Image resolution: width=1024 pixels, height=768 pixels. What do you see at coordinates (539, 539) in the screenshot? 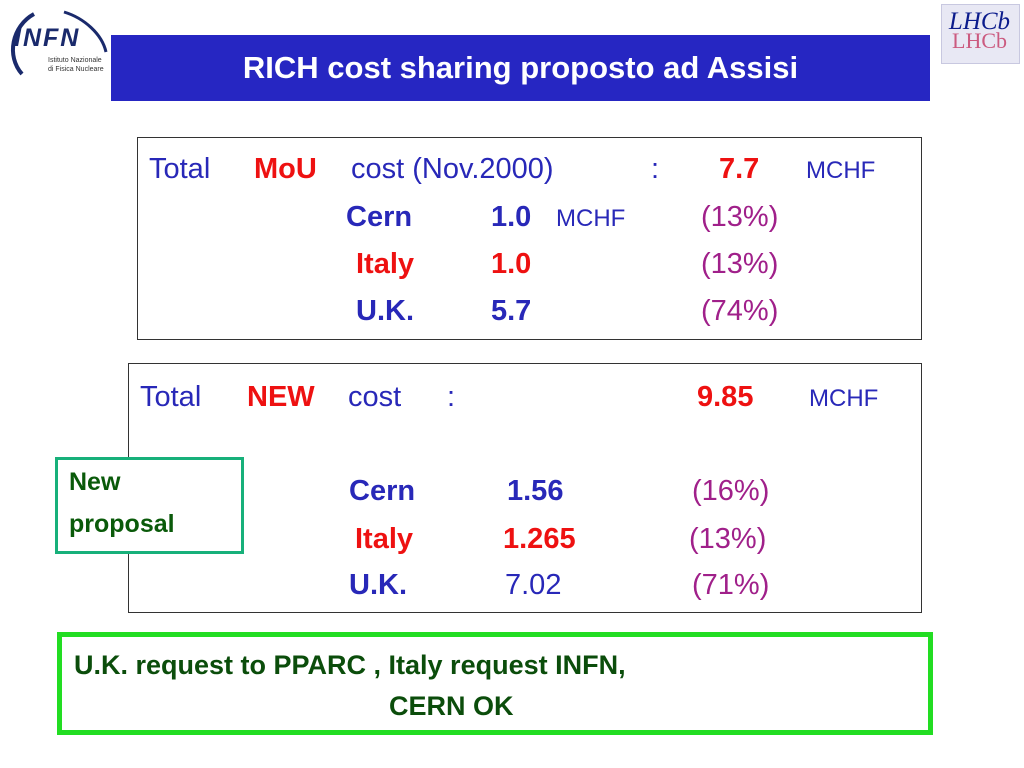
I see `new-row-value: 1.265` at bounding box center [539, 539].